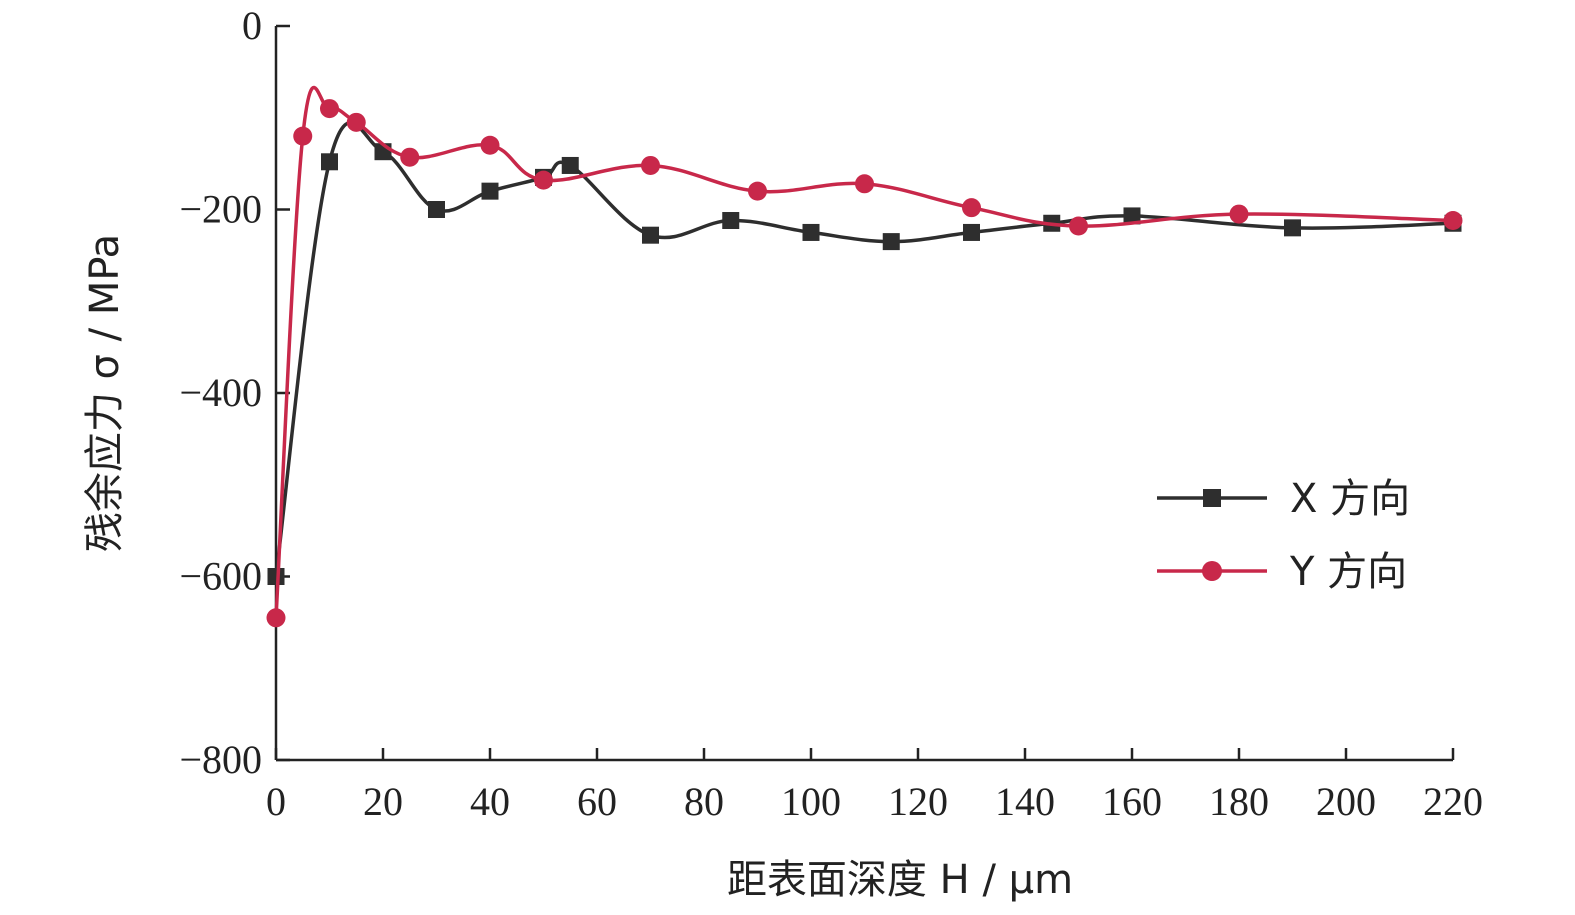 This screenshot has height=915, width=1575. Describe the element at coordinates (490, 801) in the screenshot. I see `x-tick-label: 40` at that location.